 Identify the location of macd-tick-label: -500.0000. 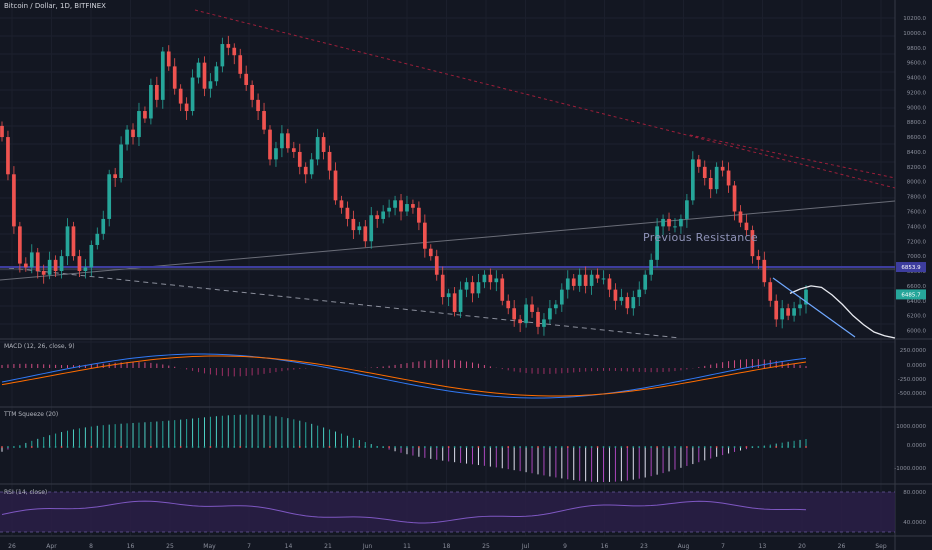
(912, 394).